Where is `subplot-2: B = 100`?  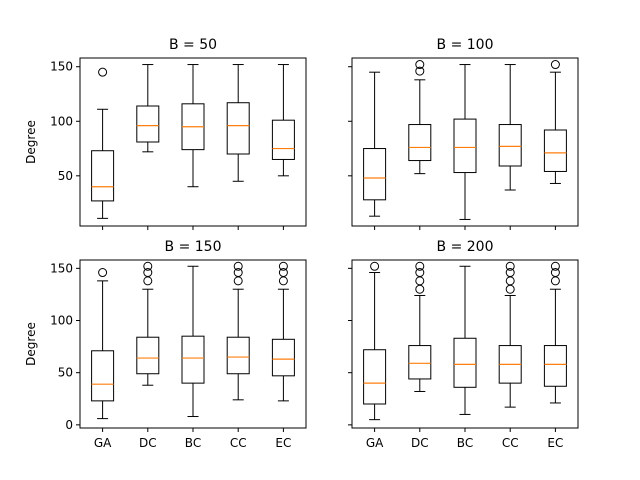
subplot-2: B = 100 is located at coordinates (463, 133).